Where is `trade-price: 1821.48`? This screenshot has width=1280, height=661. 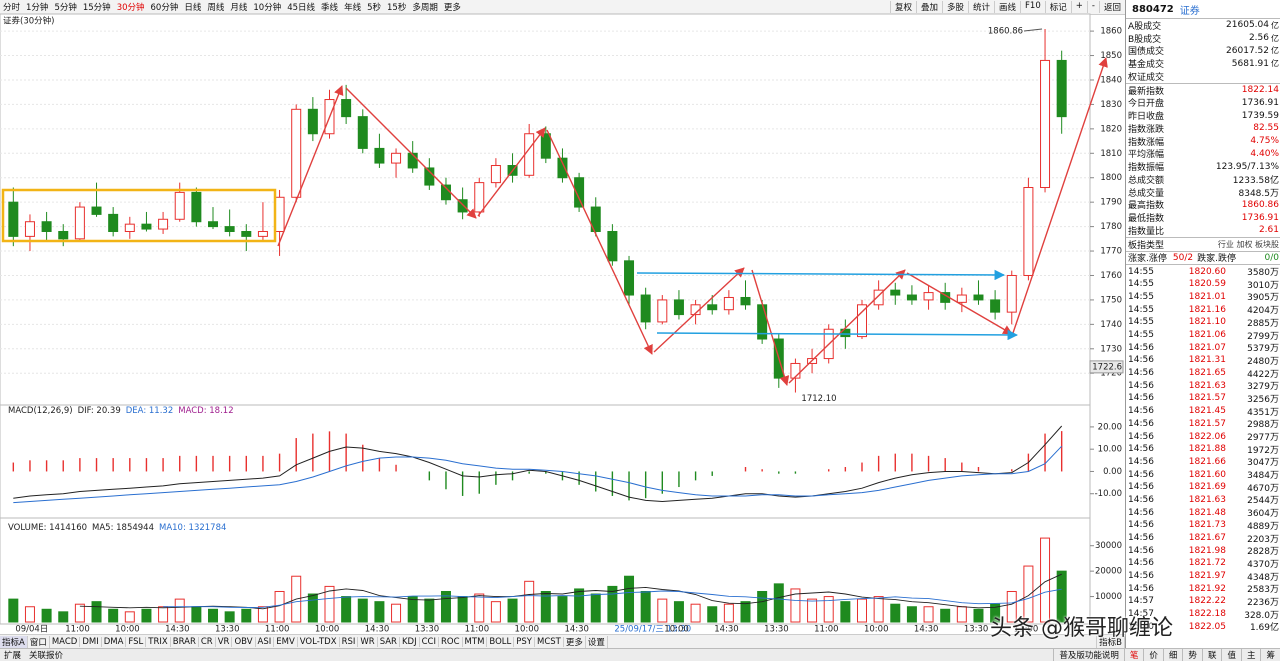
trade-price: 1821.48 is located at coordinates (1207, 512).